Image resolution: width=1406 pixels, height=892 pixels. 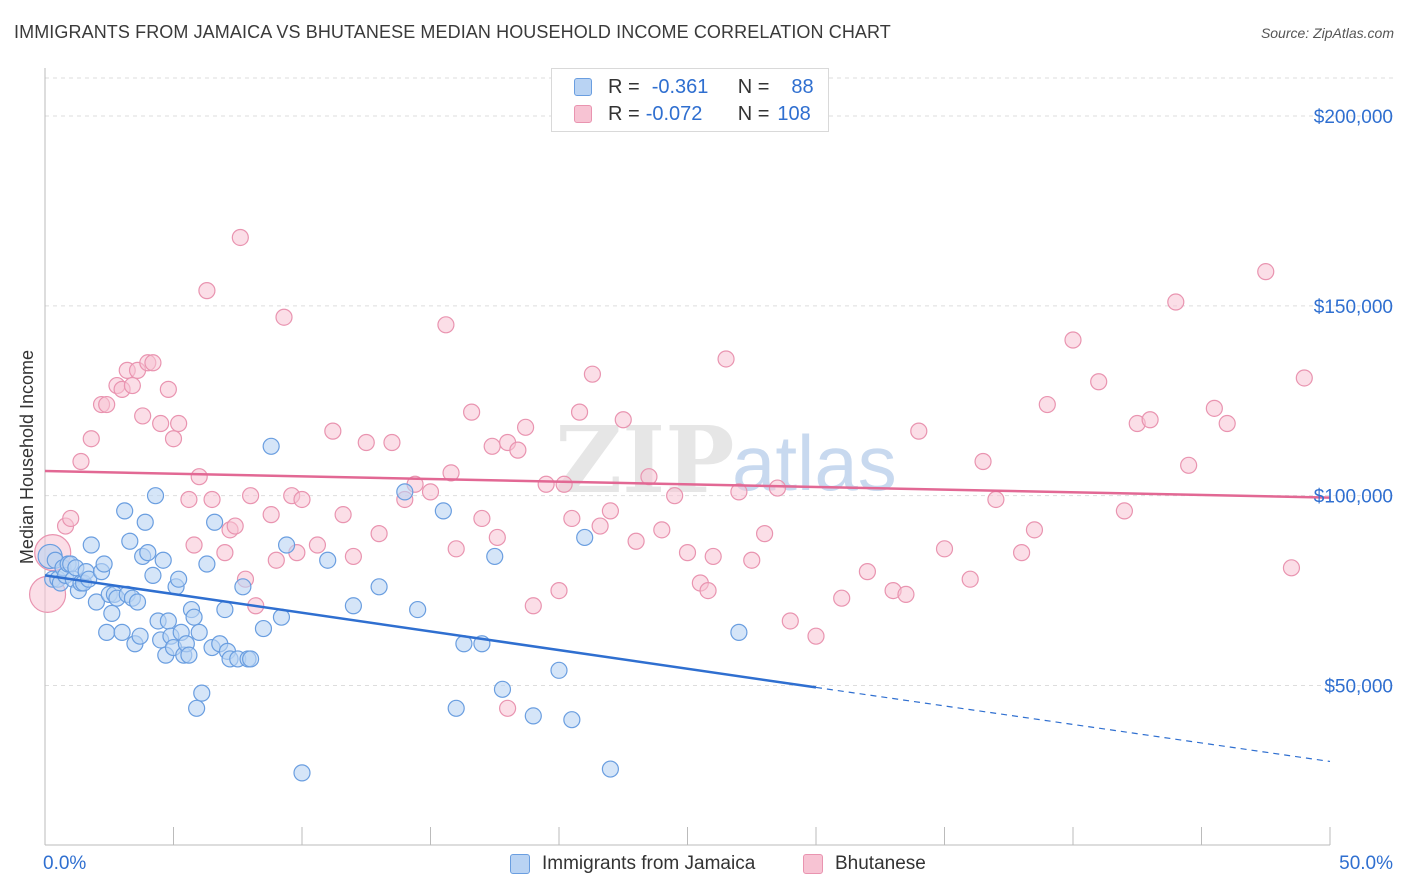 I want to click on y-tick-label: $200,000, so click(x=1353, y=117).